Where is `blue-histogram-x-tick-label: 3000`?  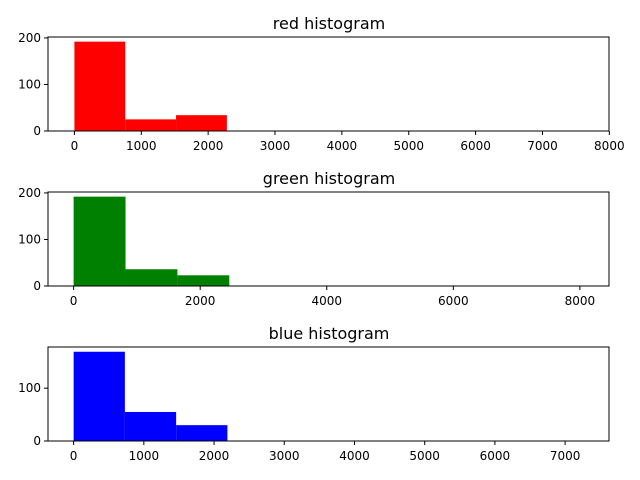 blue-histogram-x-tick-label: 3000 is located at coordinates (284, 456).